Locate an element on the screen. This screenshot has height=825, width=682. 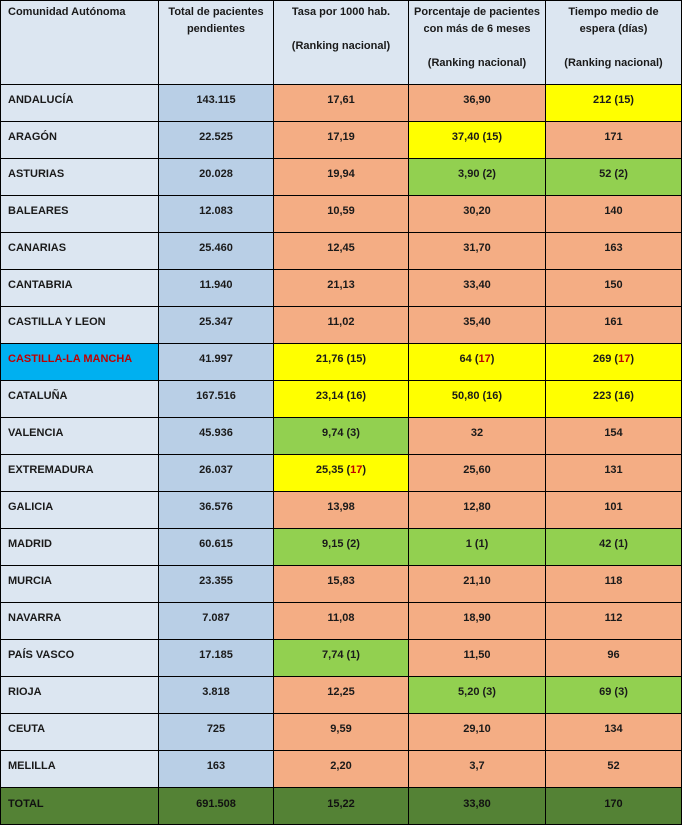
rate-cell: 21,76 (15) is located at coordinates (341, 362).